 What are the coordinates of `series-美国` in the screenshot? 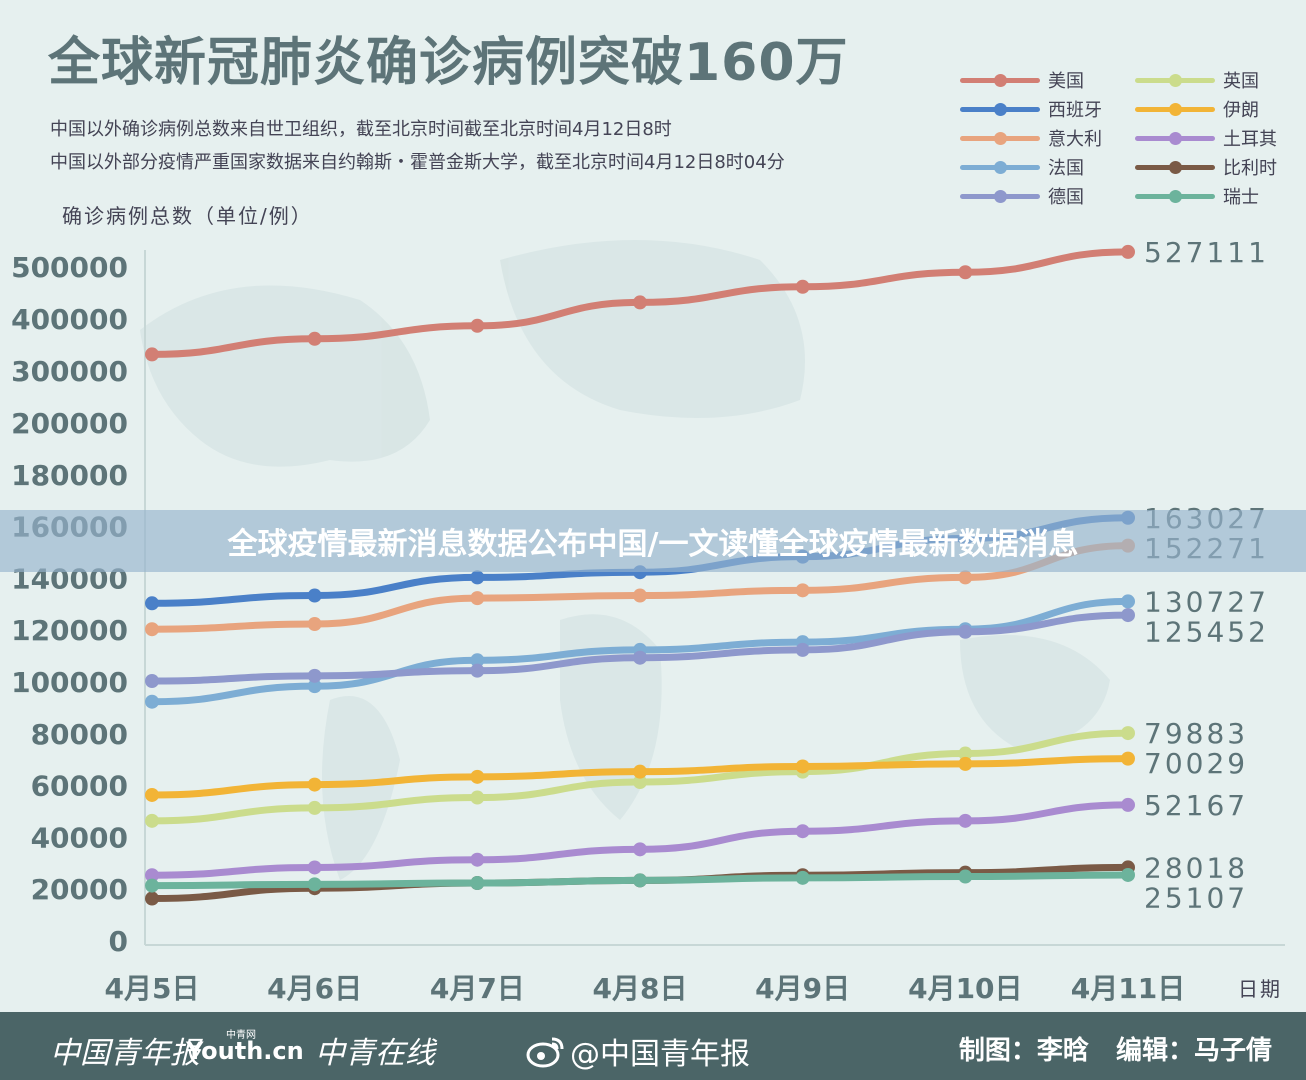 It's located at (640, 303).